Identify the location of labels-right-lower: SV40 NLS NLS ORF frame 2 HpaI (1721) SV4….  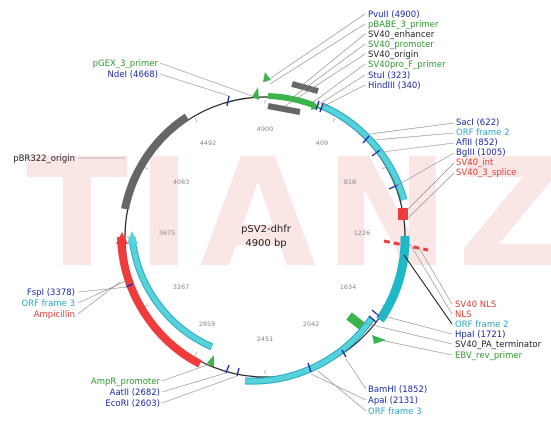
(498, 330).